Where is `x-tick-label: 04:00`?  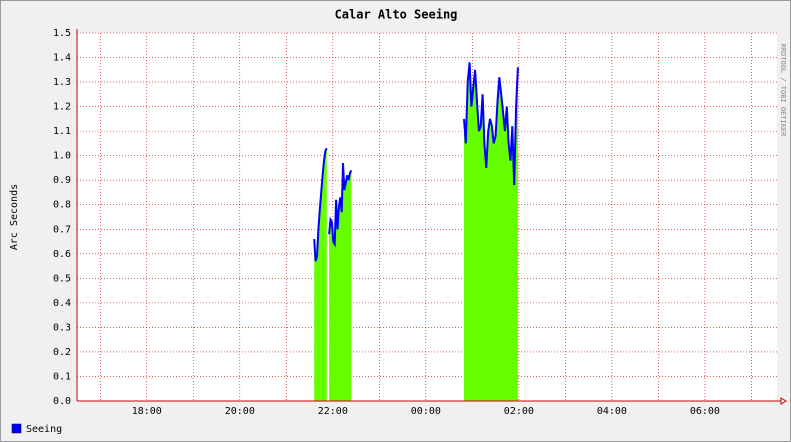
x-tick-label: 04:00 is located at coordinates (612, 411).